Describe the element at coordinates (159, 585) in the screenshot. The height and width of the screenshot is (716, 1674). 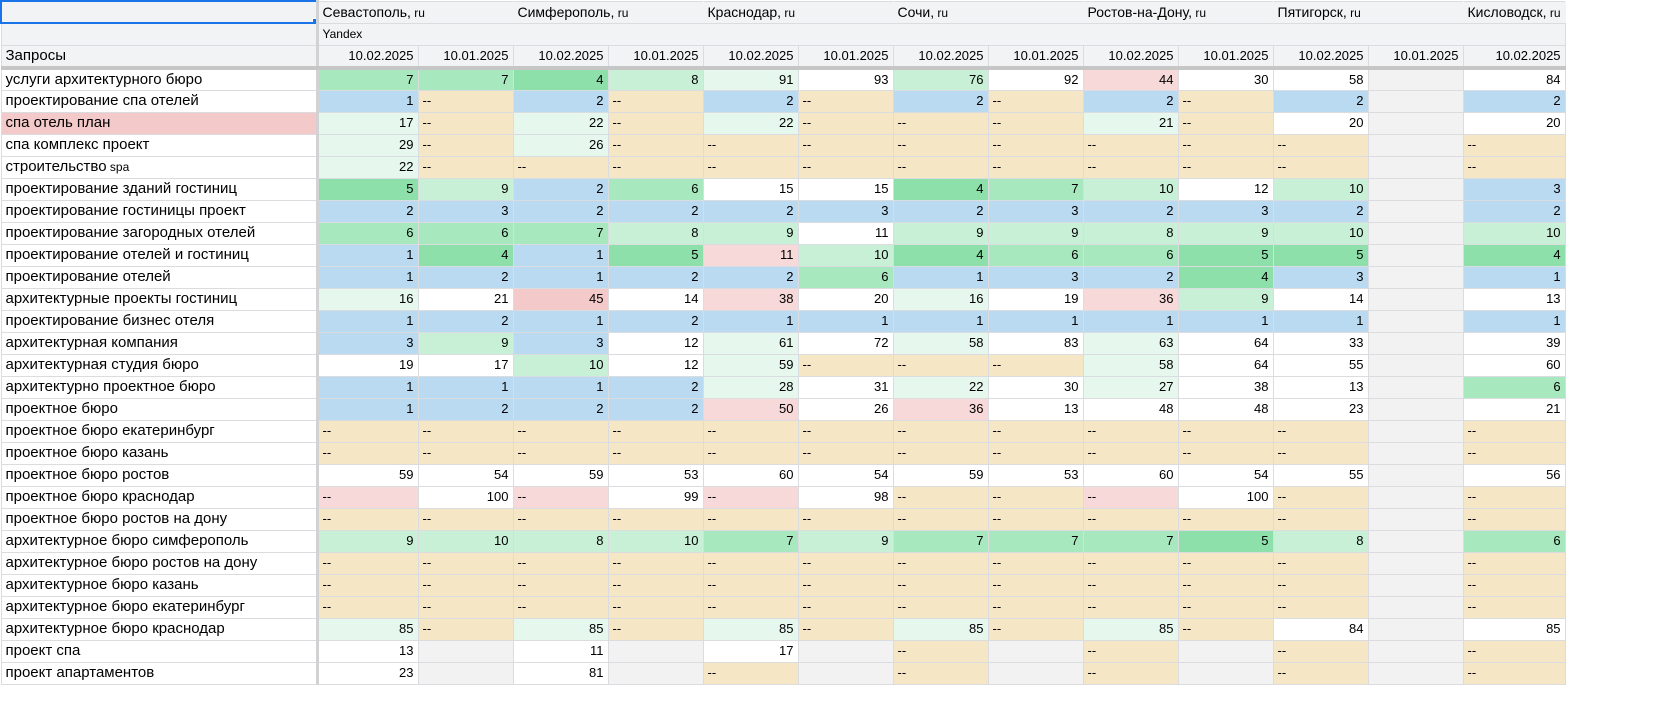
I see `query-cell: архитектурное бюро казань` at that location.